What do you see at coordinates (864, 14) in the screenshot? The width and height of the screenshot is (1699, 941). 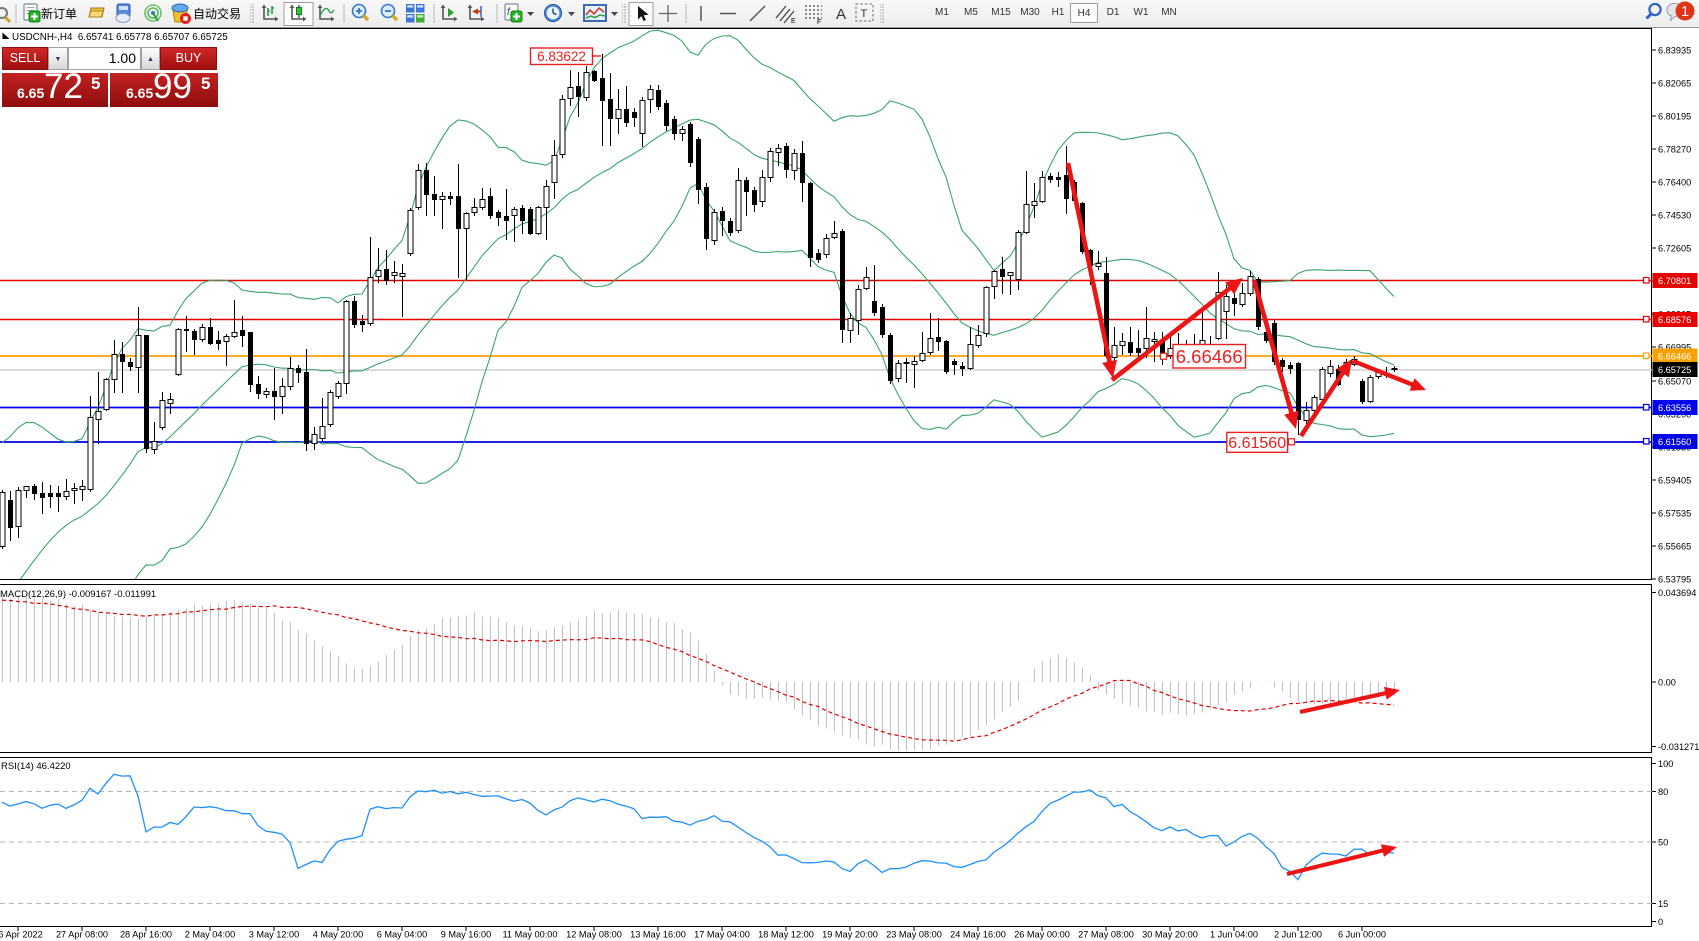 I see `svg-text: T` at bounding box center [864, 14].